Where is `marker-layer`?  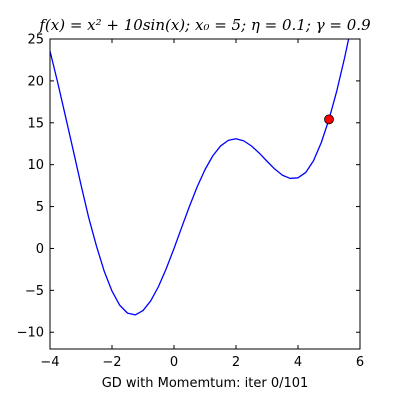 marker-layer is located at coordinates (329, 119).